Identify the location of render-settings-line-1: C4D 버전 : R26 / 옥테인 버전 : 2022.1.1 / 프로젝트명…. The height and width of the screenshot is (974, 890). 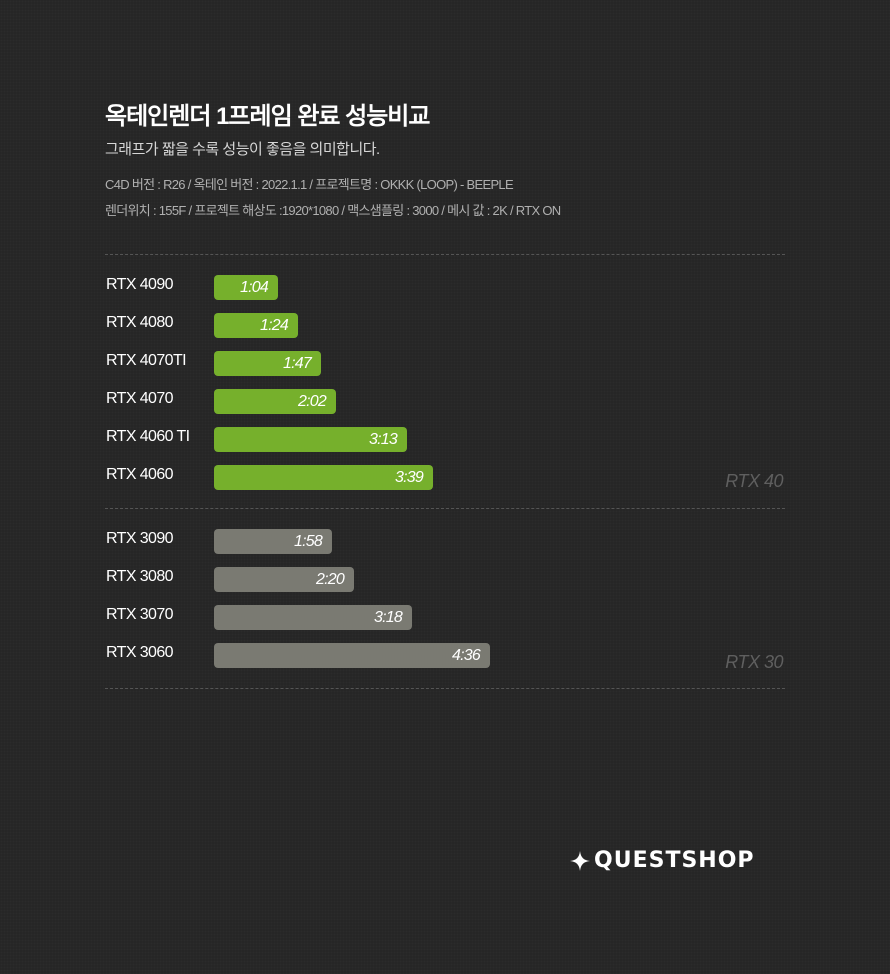
(309, 184).